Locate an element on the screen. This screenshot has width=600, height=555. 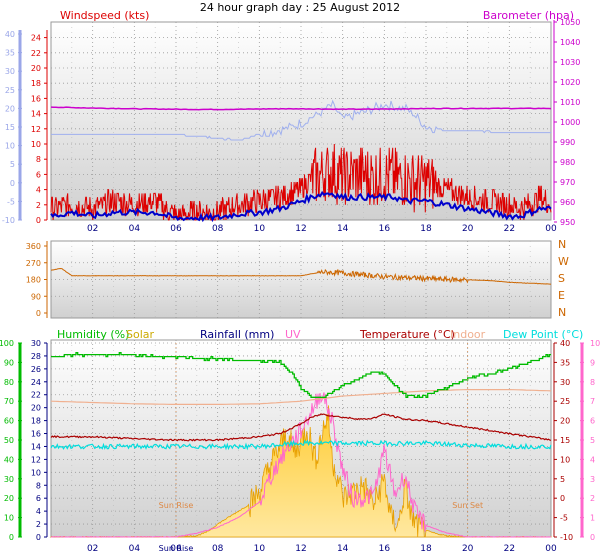
uv-axis-tick-label: 2 is located at coordinates (592, 498).